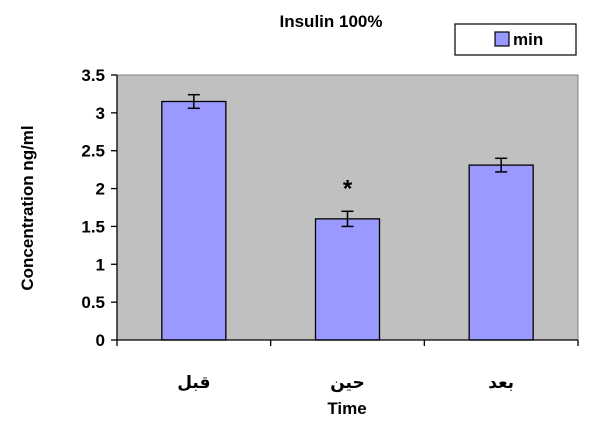  Describe the element at coordinates (93, 302) in the screenshot. I see `y-tick-label: 0.5` at that location.